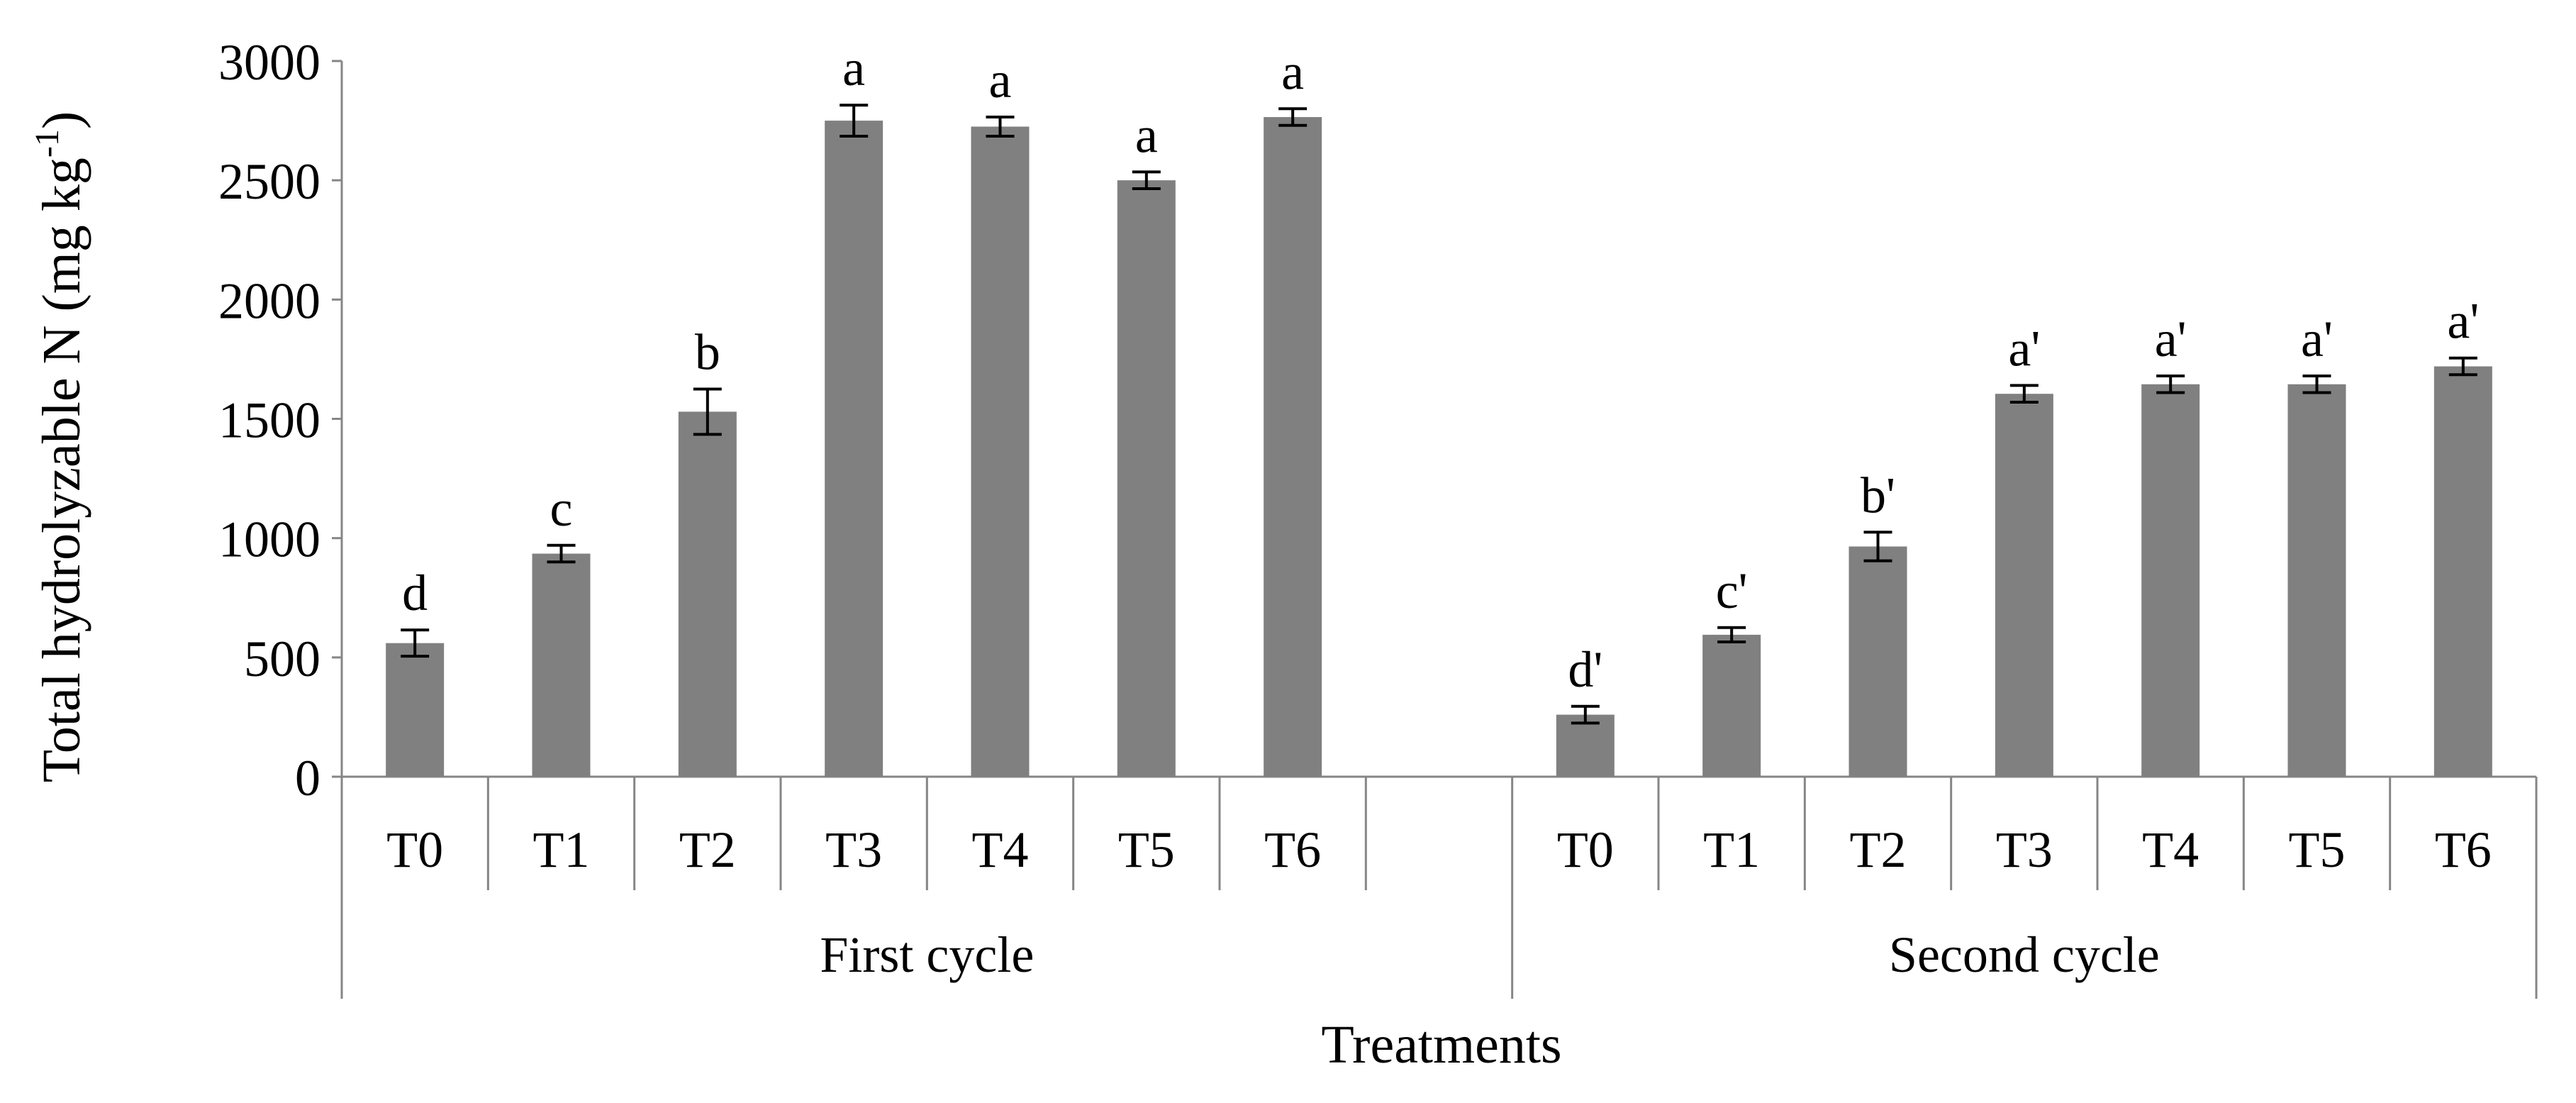 The height and width of the screenshot is (1103, 2576). What do you see at coordinates (1878, 495) in the screenshot?
I see `significance-label: b'` at bounding box center [1878, 495].